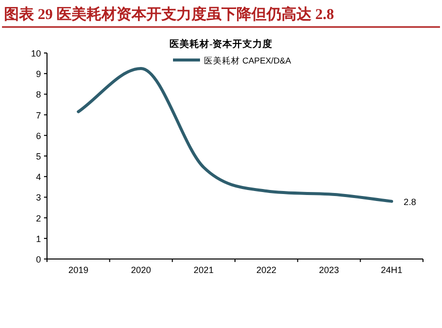 This screenshot has height=328, width=442. Describe the element at coordinates (266, 270) in the screenshot. I see `x-tick-label: 2022` at that location.